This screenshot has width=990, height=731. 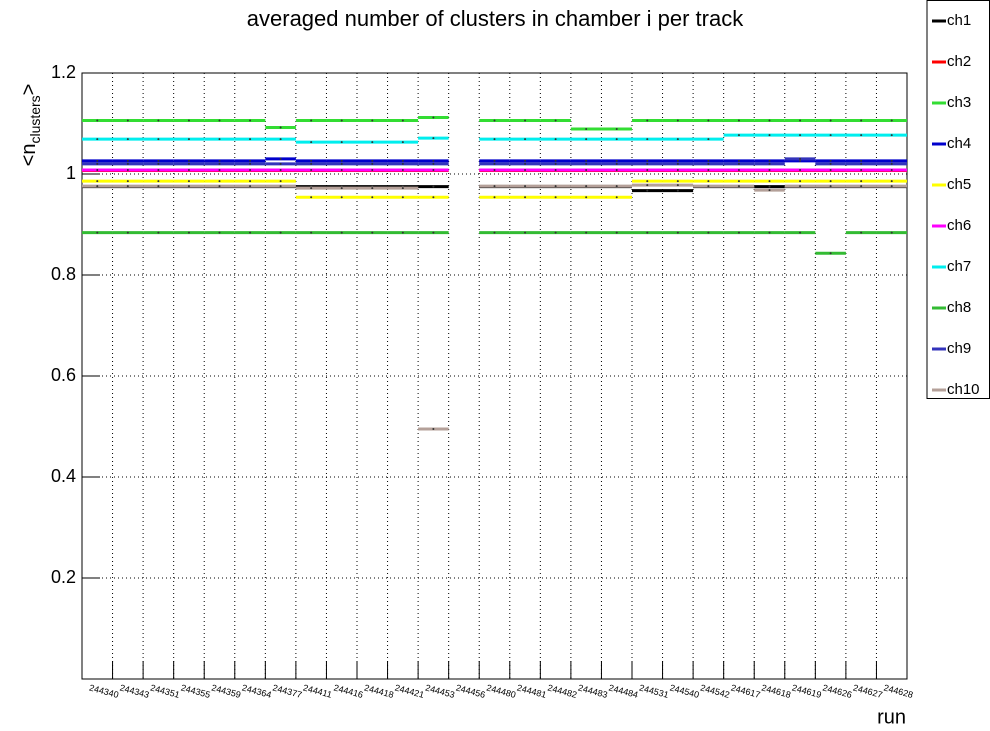 I want to click on legend-label: ch9, so click(x=959, y=348).